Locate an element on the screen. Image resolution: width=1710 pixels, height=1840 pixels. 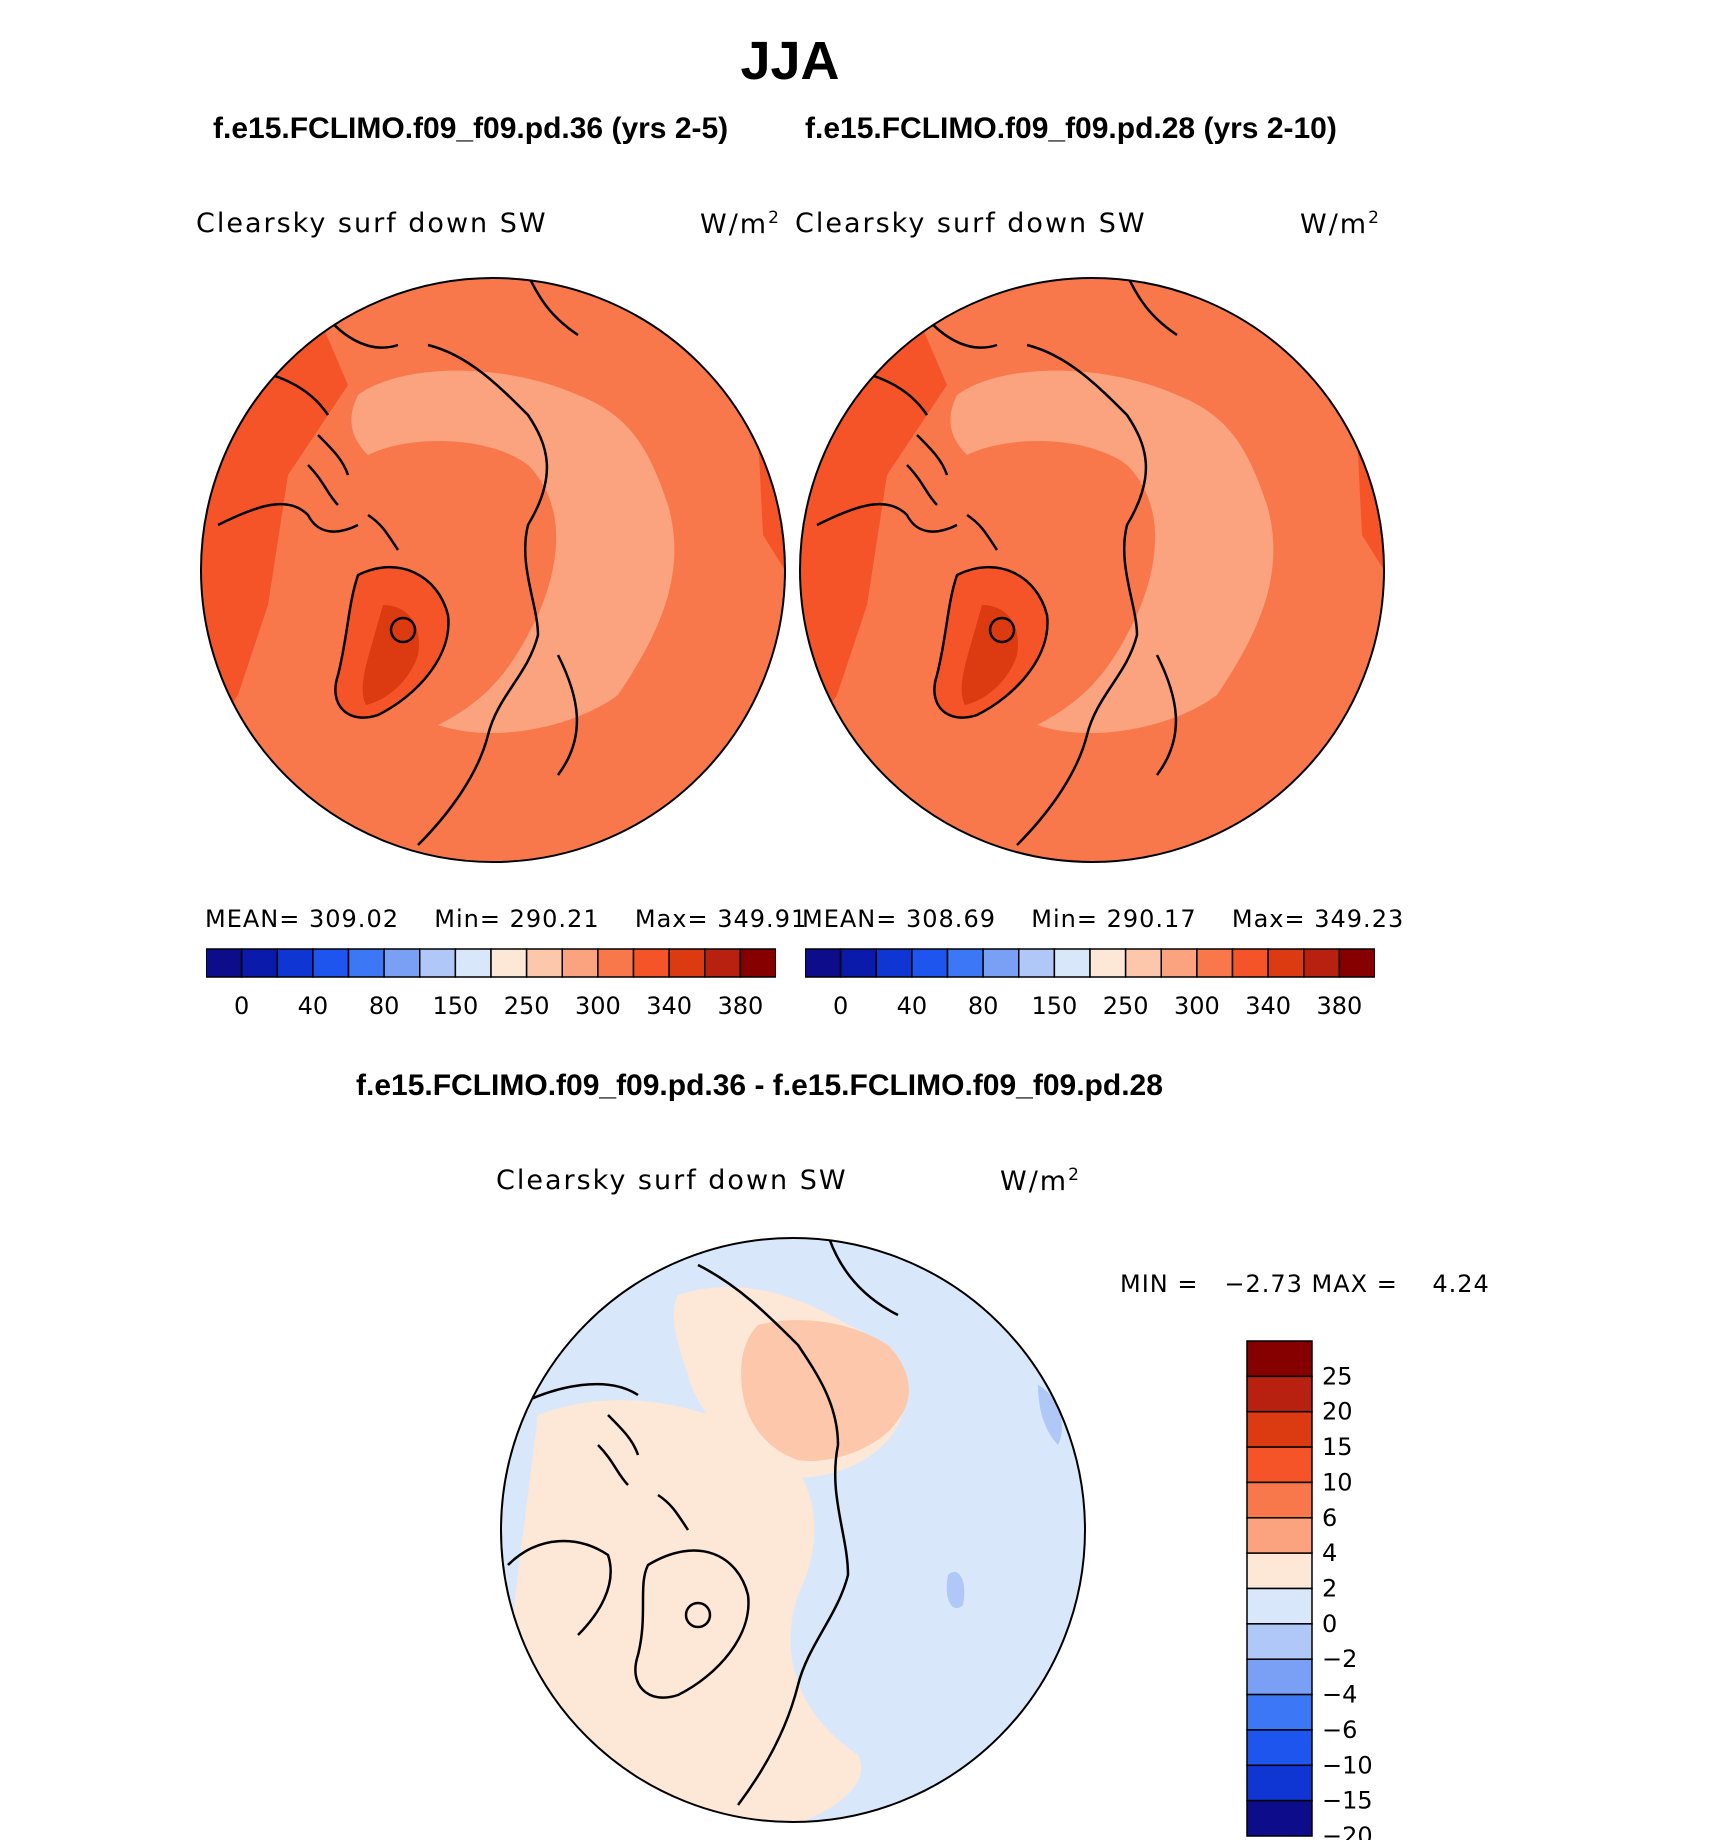
diff-variable: Clearsky surf down SW is located at coordinates (672, 1180).